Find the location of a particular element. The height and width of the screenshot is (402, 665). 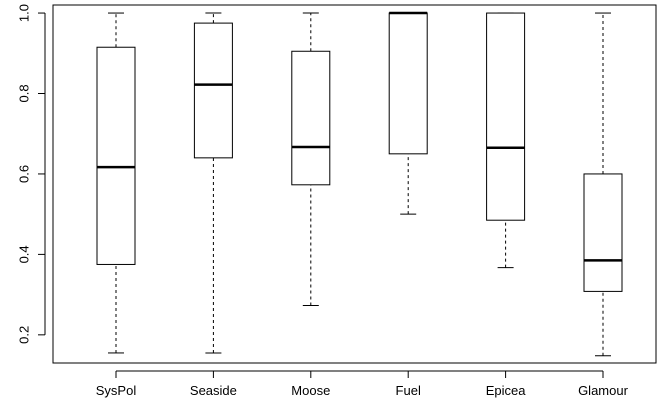

box-glamour is located at coordinates (603, 184).